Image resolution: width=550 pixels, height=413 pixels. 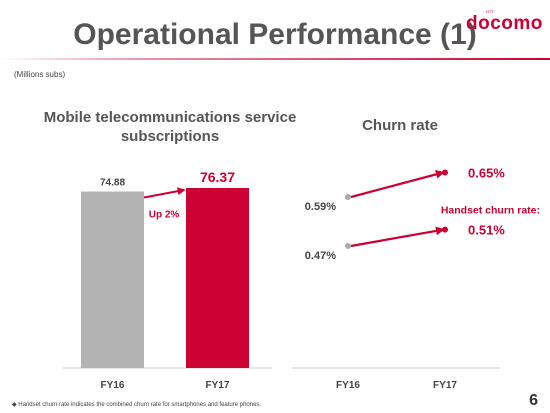 What do you see at coordinates (164, 193) in the screenshot?
I see `growth-arrow` at bounding box center [164, 193].